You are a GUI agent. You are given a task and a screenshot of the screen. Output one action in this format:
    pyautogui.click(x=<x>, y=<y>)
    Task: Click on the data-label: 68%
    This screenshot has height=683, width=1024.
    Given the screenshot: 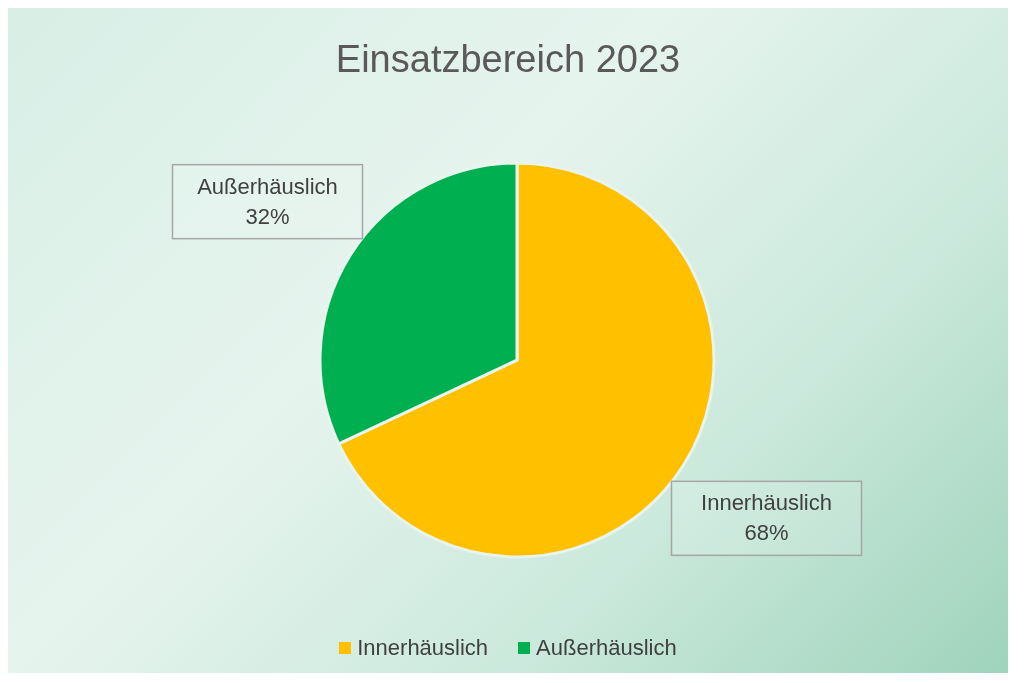 What is the action you would take?
    pyautogui.click(x=766, y=533)
    